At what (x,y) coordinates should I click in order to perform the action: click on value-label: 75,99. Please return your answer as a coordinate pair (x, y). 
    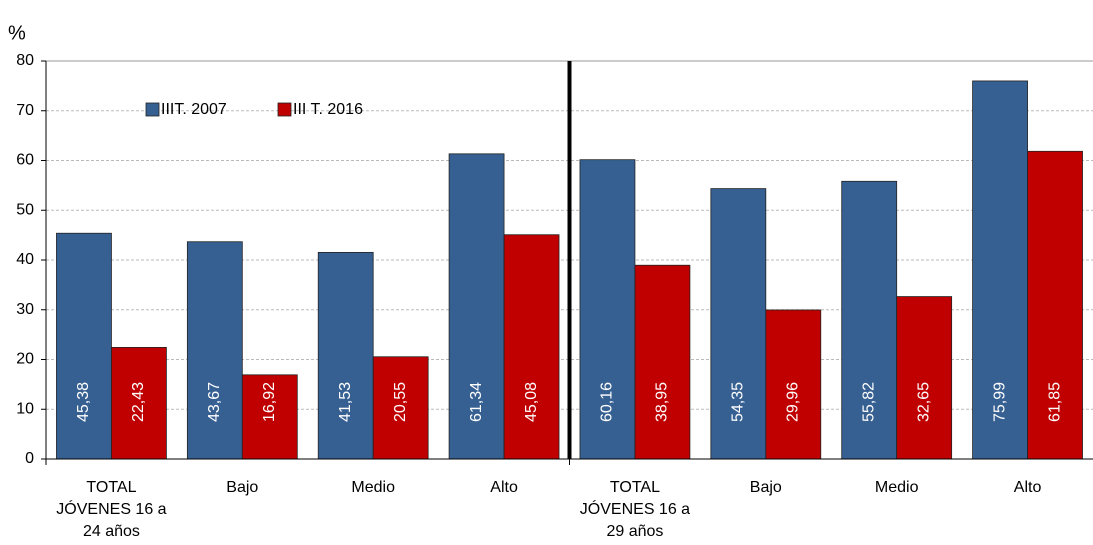
    Looking at the image, I should click on (999, 402).